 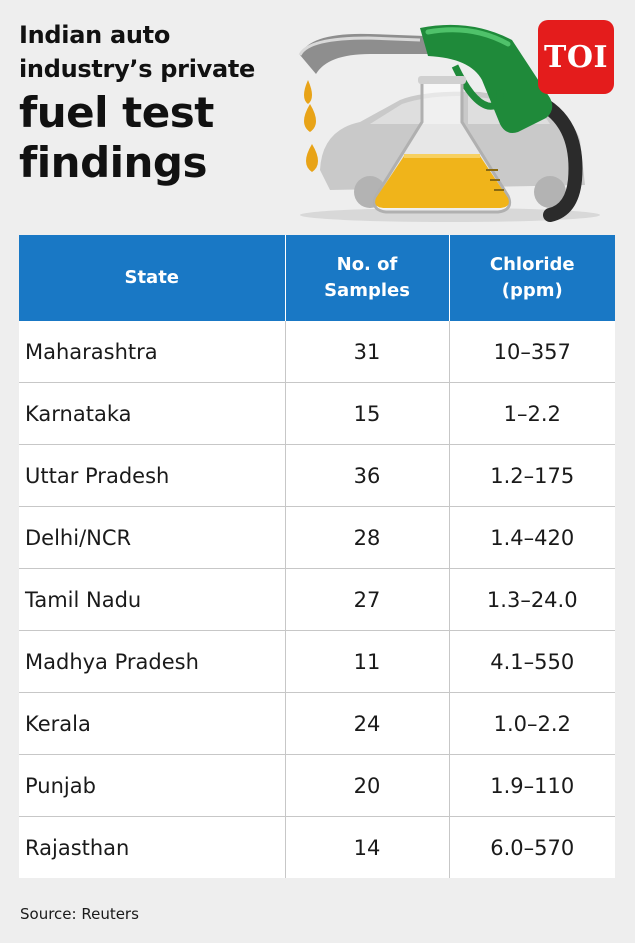 What do you see at coordinates (367, 413) in the screenshot?
I see `cell-samples: 15` at bounding box center [367, 413].